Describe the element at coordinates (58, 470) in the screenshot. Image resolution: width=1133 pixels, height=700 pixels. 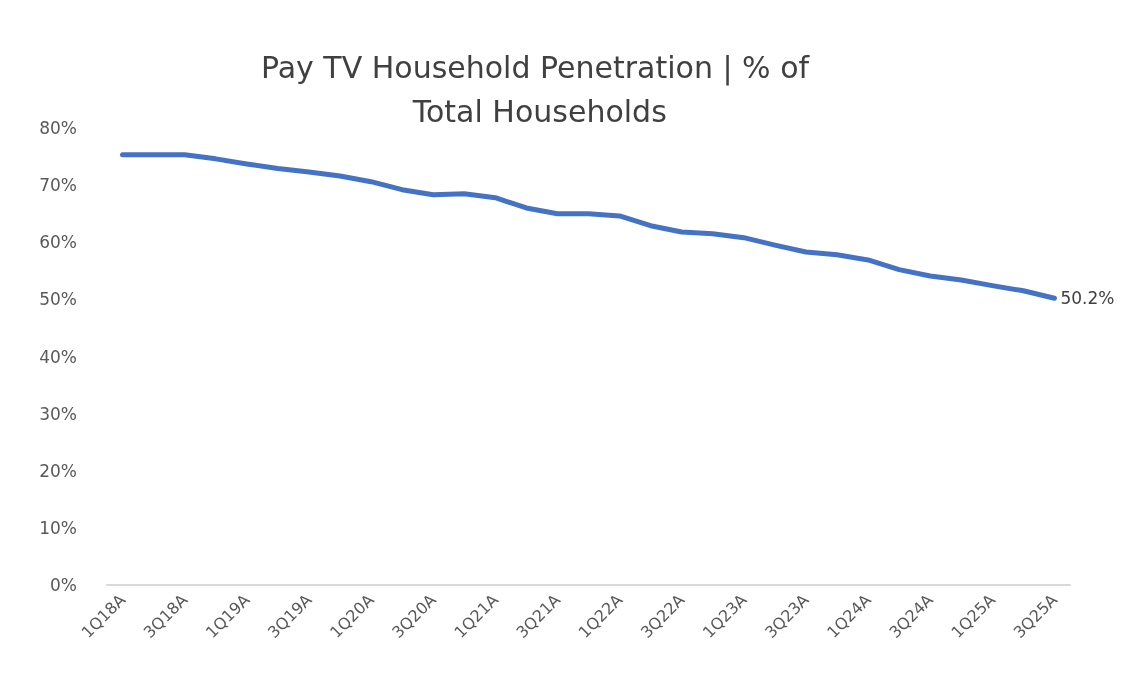
I see `y-tick-label: 20%` at that location.